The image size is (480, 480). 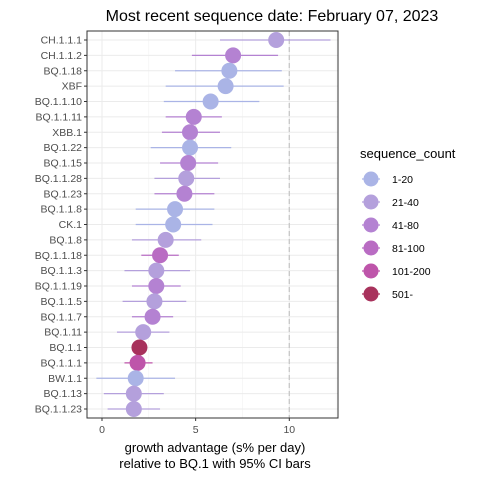 What do you see at coordinates (102, 430) in the screenshot?
I see `x-tick-label: 0` at bounding box center [102, 430].